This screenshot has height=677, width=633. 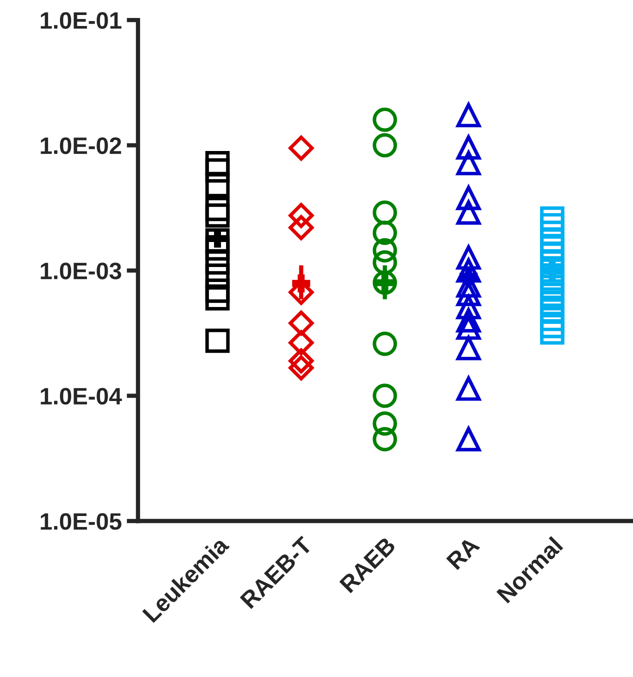 I want to click on y-tick-label: 1.0E-05, so click(x=81, y=521).